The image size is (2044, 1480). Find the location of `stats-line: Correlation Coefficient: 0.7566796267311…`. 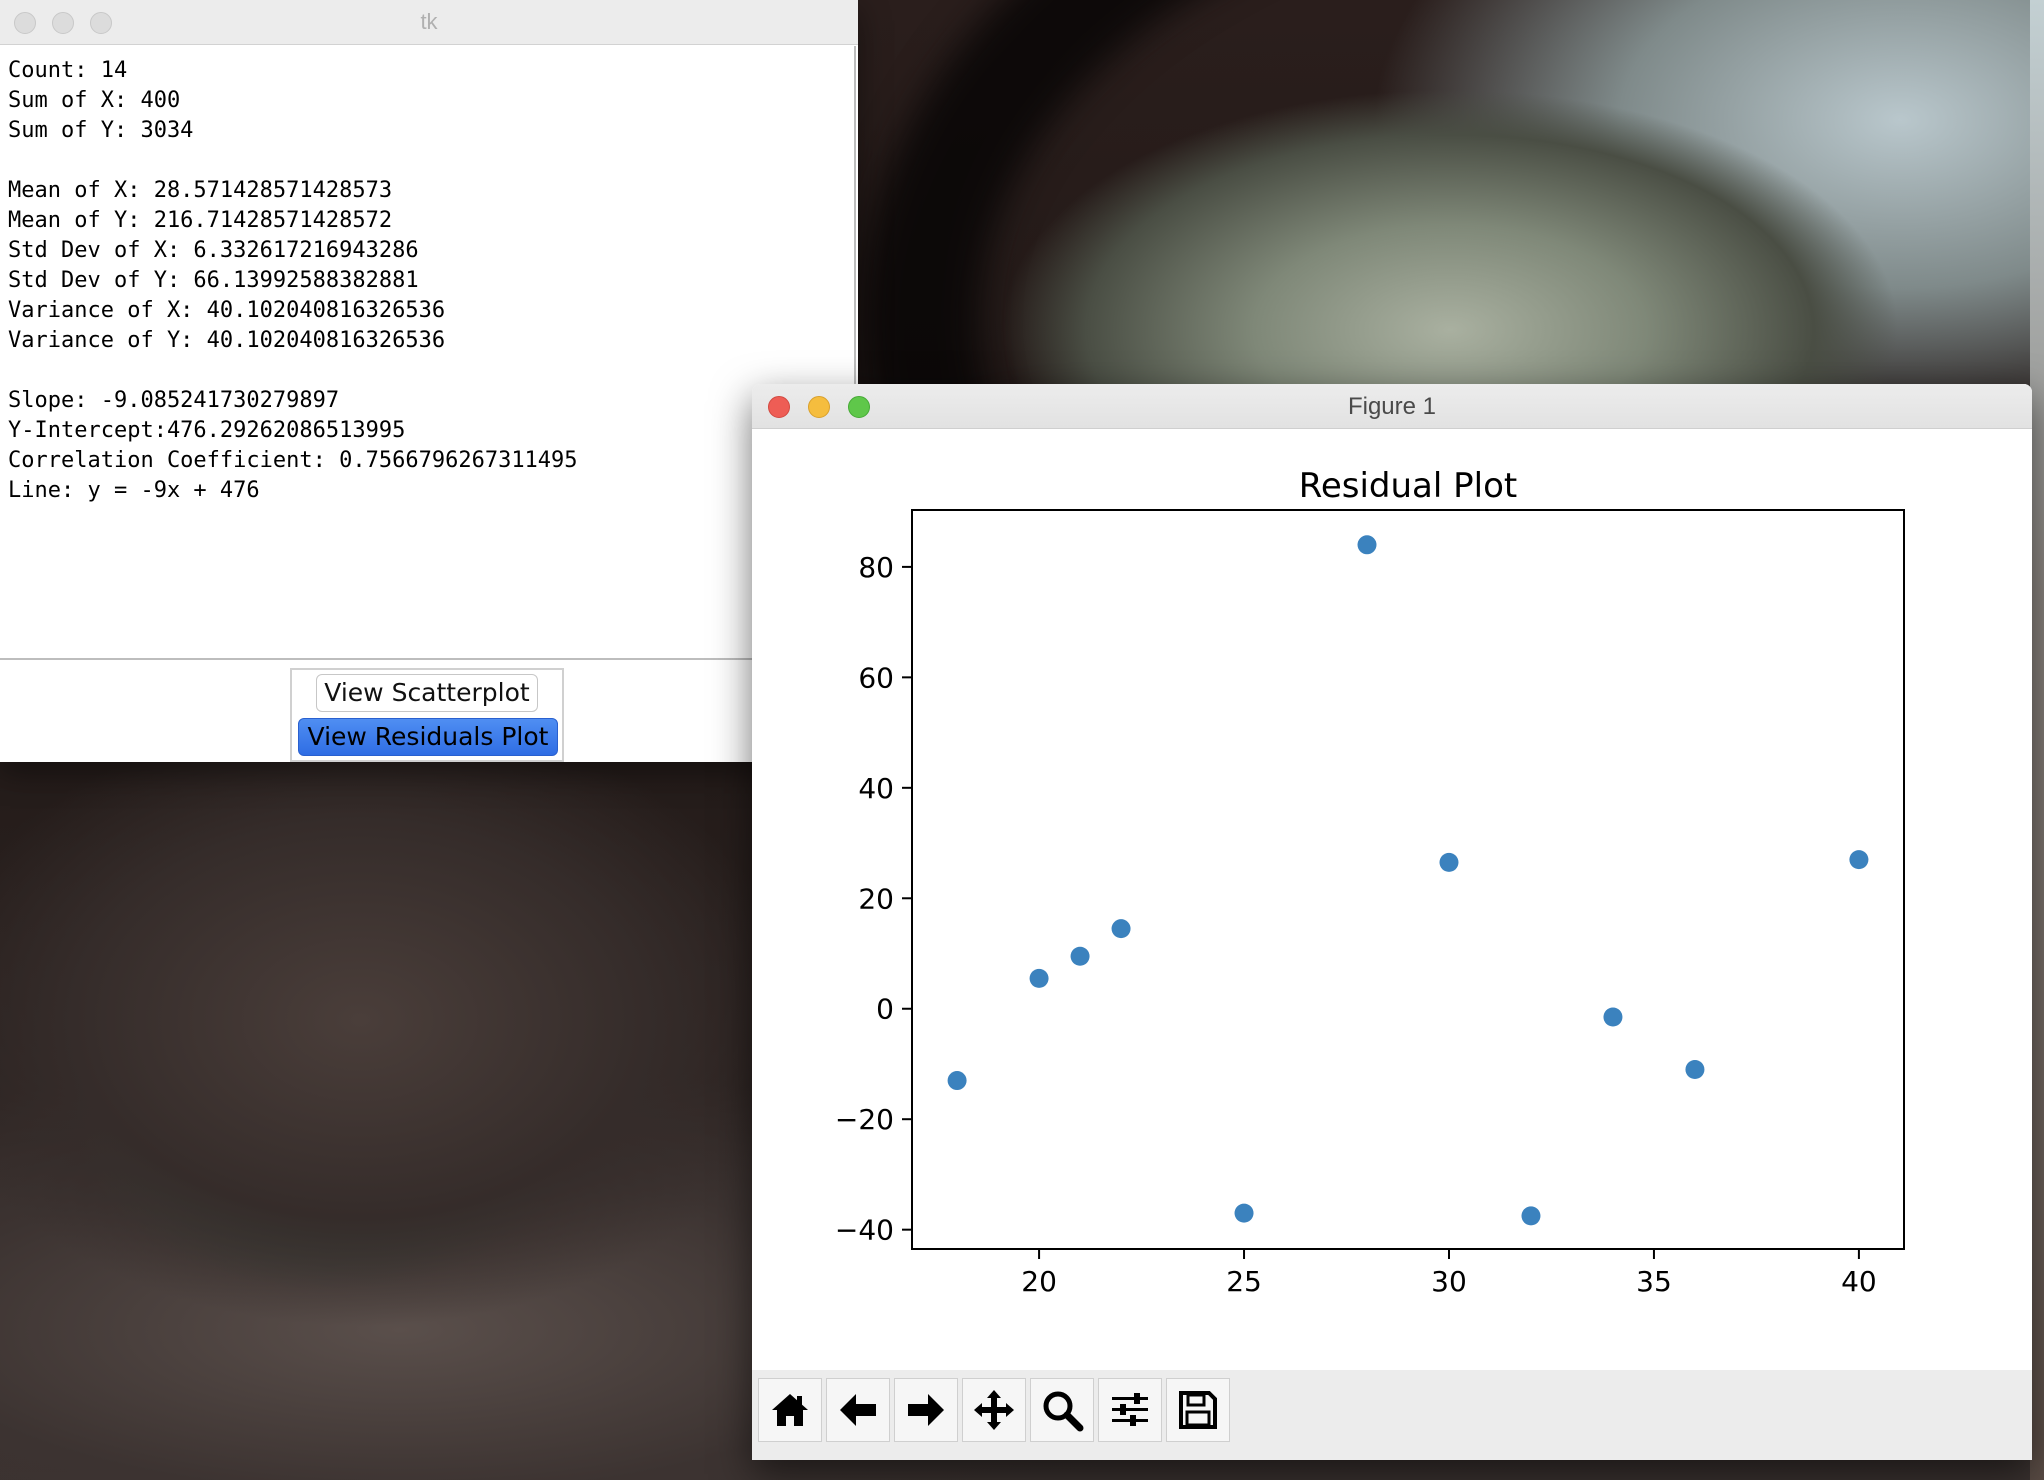

stats-line: Correlation Coefficient: 0.7566796267311… is located at coordinates (293, 460).